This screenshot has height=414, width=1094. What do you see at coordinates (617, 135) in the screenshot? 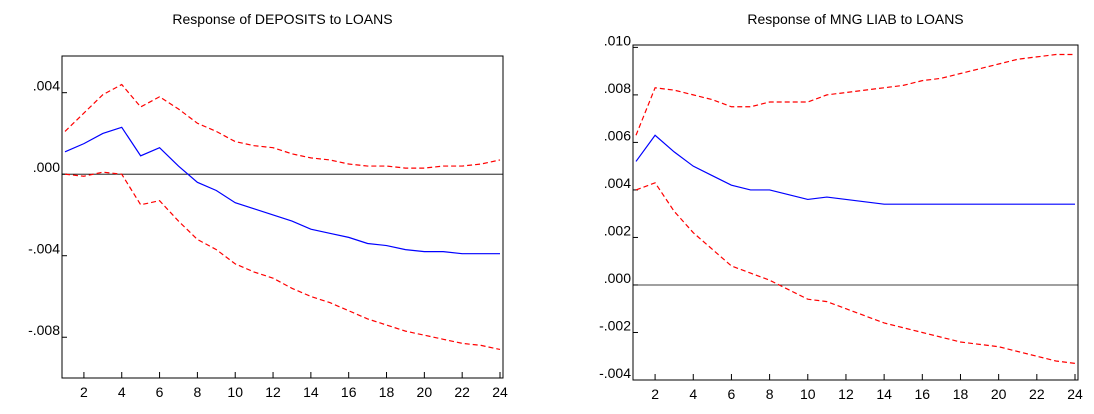
I see `y-tick-label: .006` at bounding box center [617, 135].